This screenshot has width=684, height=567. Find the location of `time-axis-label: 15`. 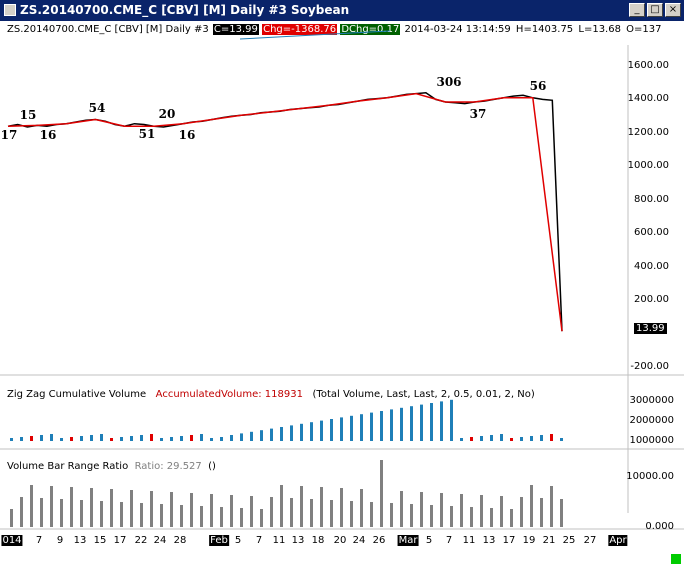

time-axis-label: 15 is located at coordinates (100, 540).